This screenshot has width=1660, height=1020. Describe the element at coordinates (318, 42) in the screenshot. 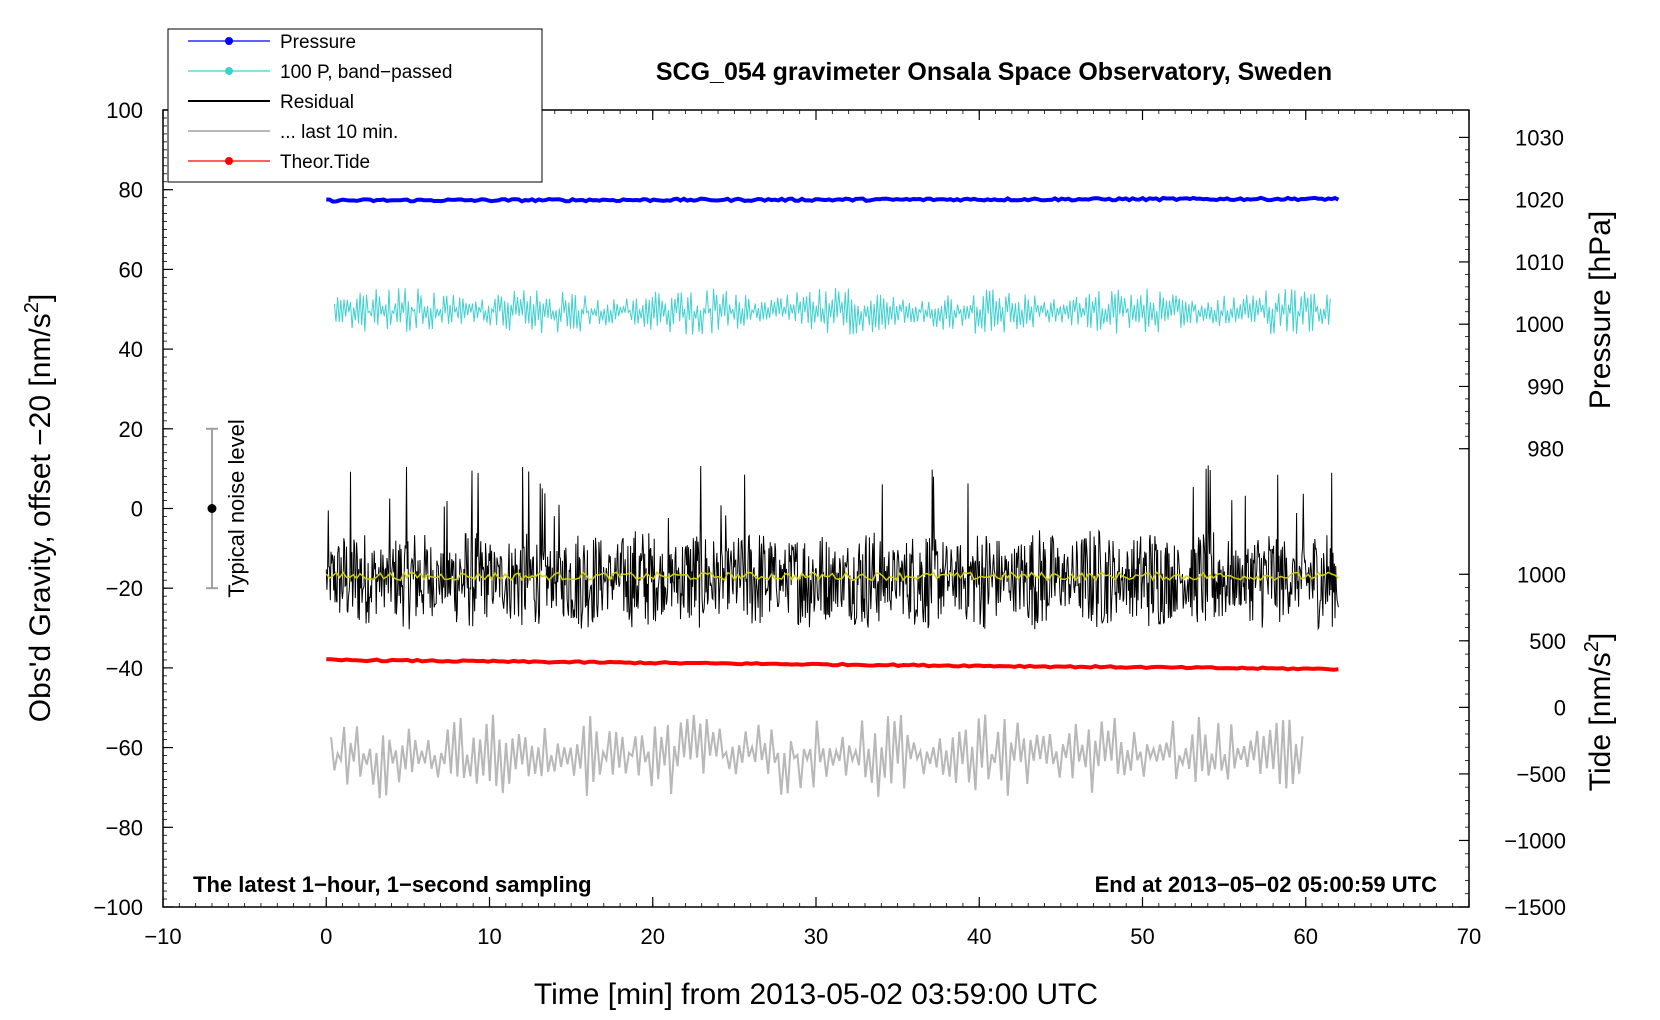

I see `legend-label: Pressure` at that location.